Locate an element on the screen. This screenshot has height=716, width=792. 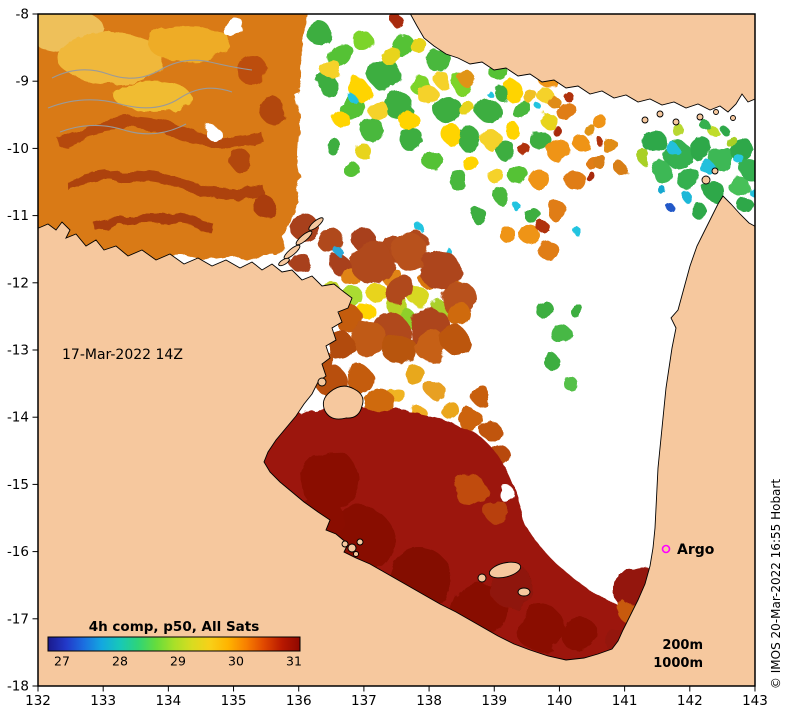
y-tick-label: -8 is located at coordinates (22, 15).